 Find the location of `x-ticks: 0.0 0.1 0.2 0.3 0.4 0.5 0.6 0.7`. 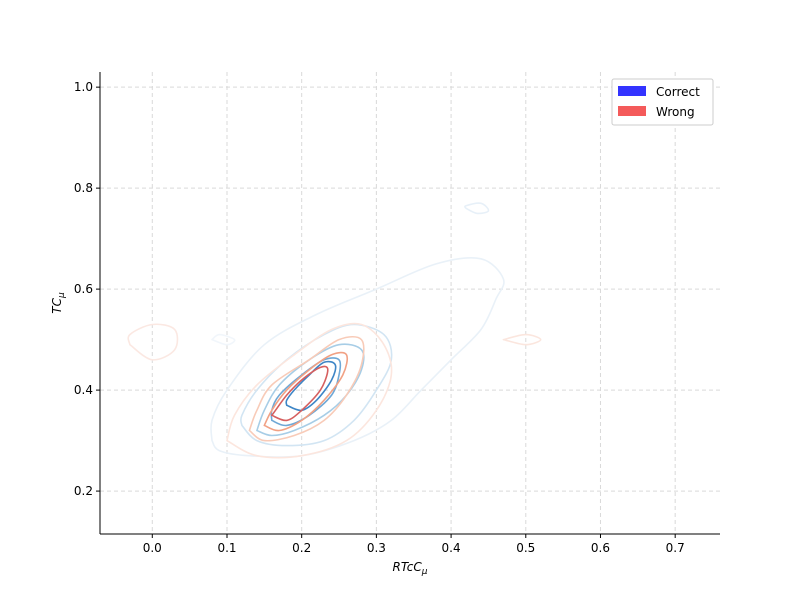

x-ticks: 0.0 0.1 0.2 0.3 0.4 0.5 0.6 0.7 is located at coordinates (414, 544).